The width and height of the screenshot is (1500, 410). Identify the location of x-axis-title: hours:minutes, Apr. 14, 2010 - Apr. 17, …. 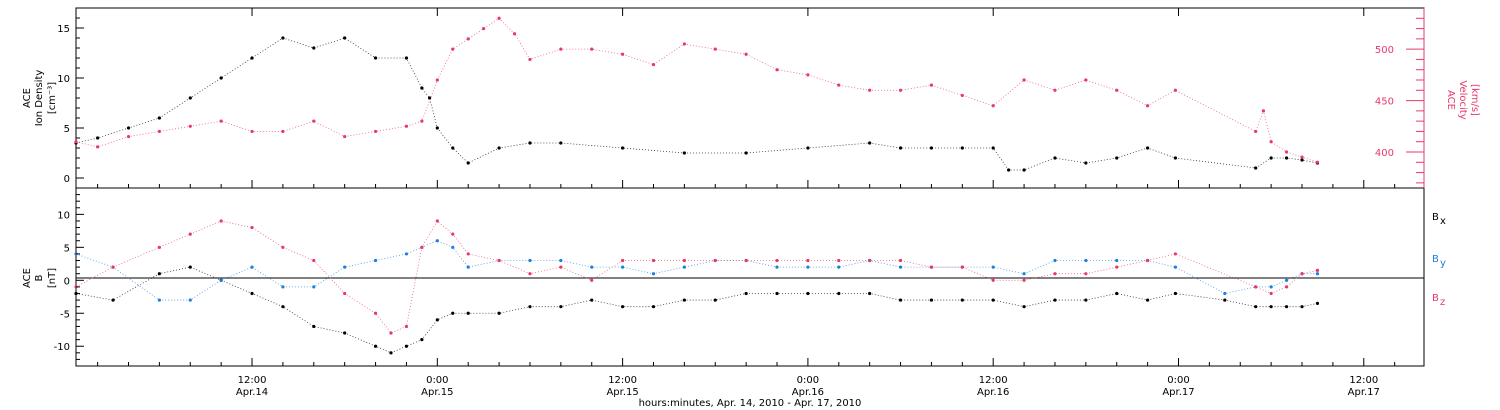
(750, 403).